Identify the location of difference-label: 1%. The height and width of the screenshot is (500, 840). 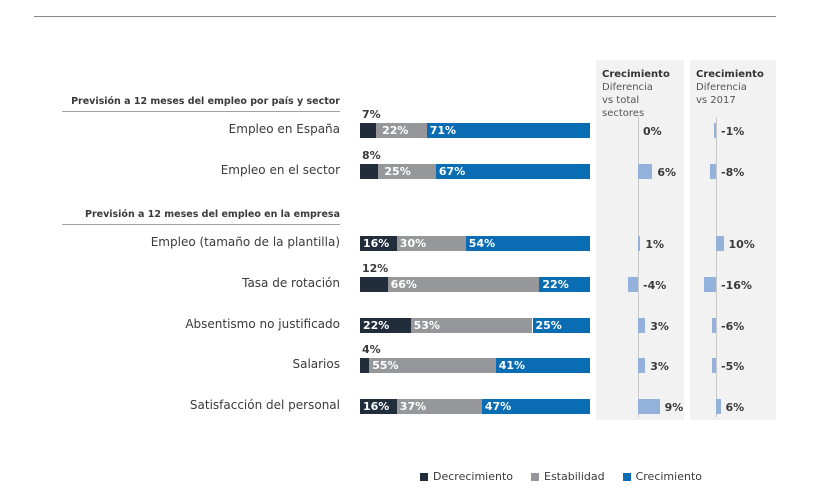
(655, 244).